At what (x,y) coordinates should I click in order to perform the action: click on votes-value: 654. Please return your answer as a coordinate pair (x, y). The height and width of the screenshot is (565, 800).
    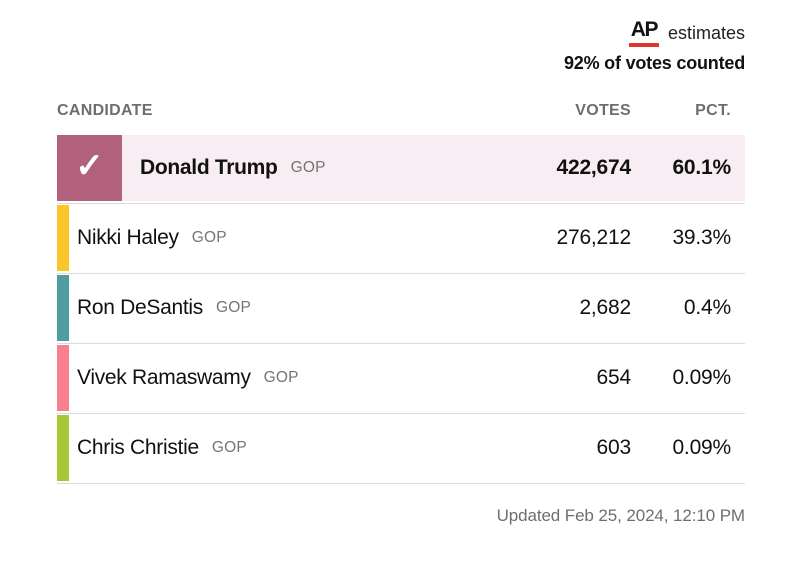
    Looking at the image, I should click on (614, 377).